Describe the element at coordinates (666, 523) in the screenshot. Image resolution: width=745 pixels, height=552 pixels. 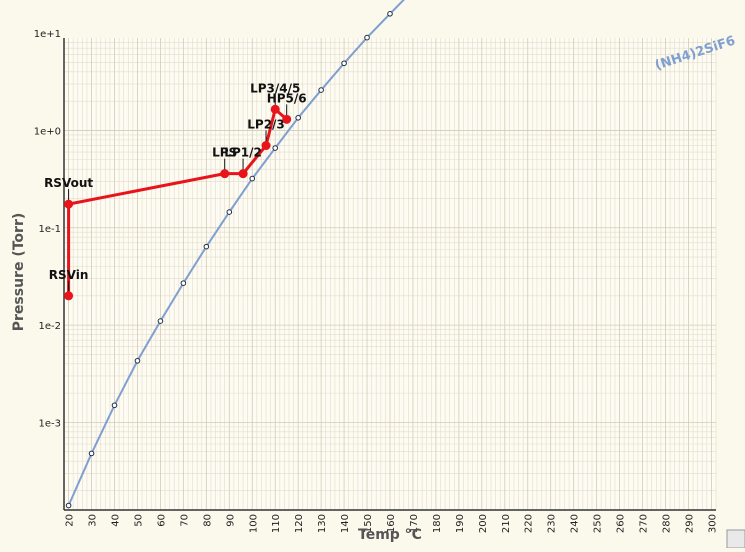
I see `x-tick-label: 280` at that location.